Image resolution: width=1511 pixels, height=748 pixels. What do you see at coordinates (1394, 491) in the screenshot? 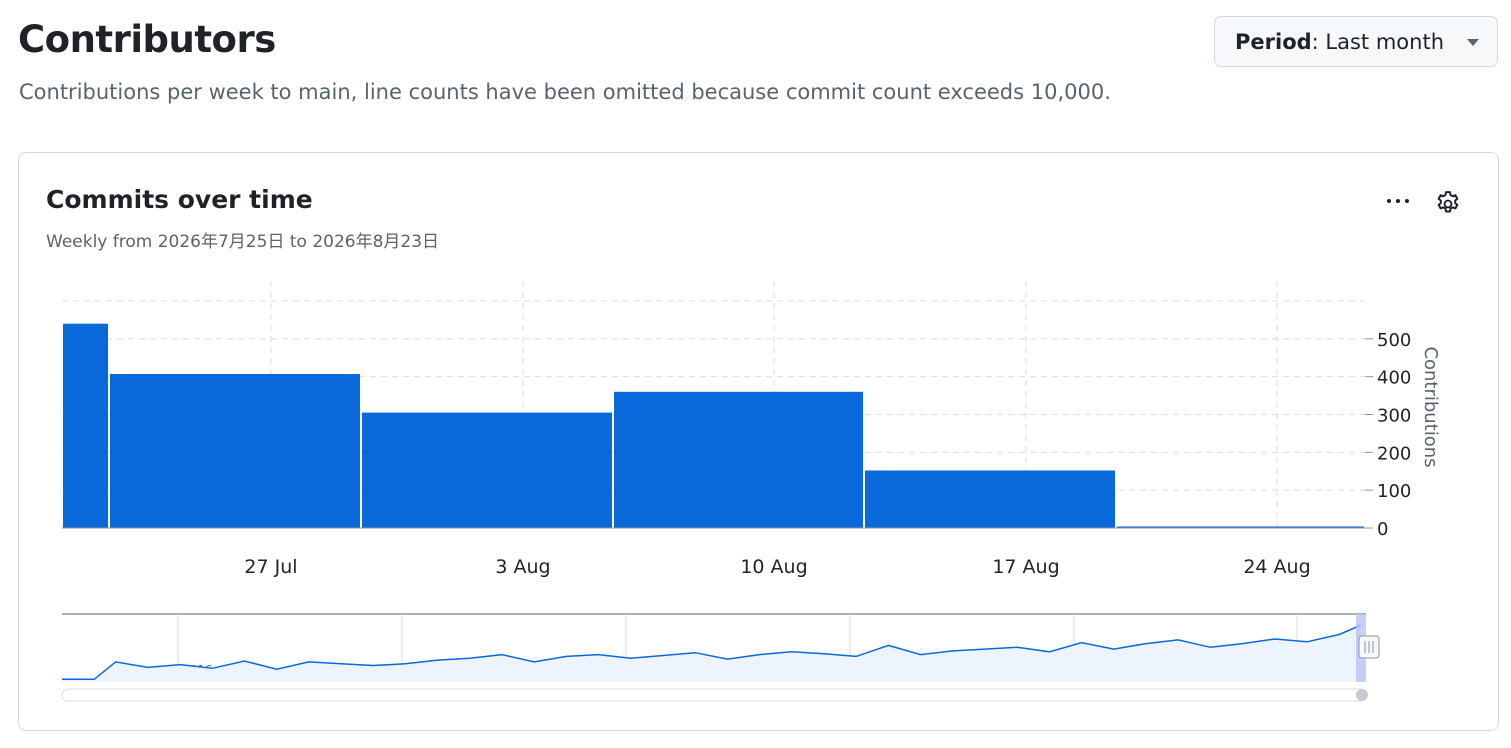
I see `y-tick-label: 100` at bounding box center [1394, 491].